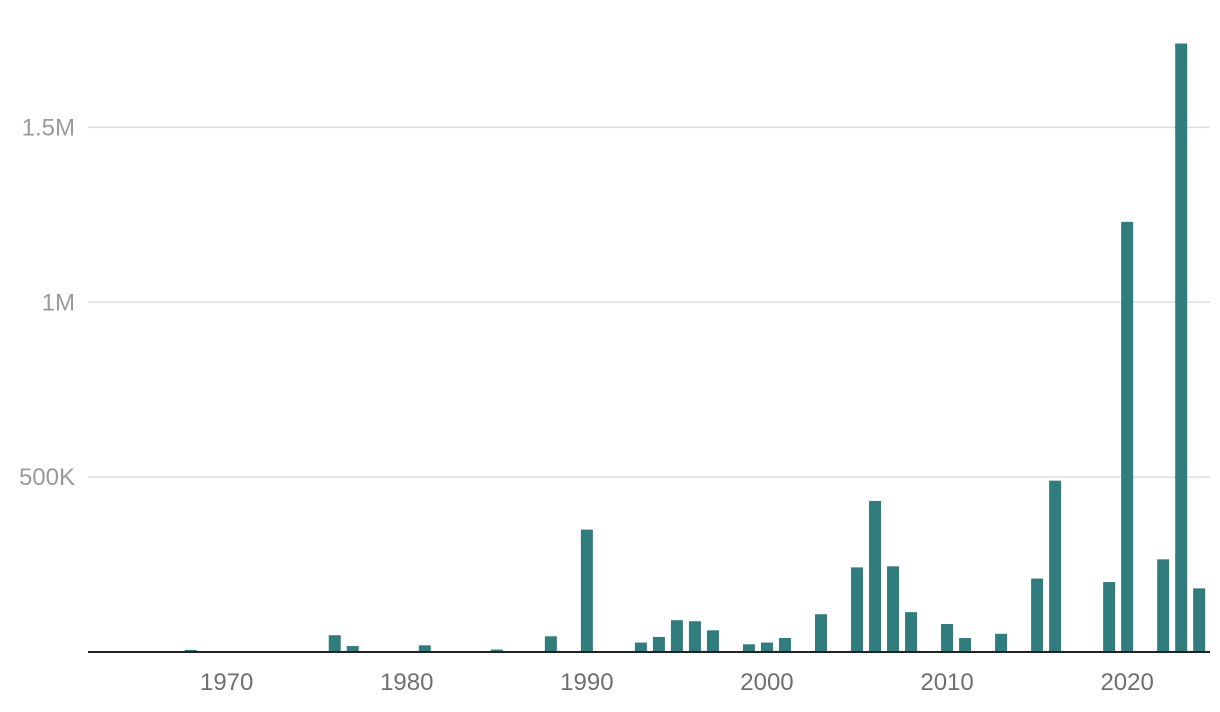 The height and width of the screenshot is (712, 1220). What do you see at coordinates (640, 647) in the screenshot?
I see `bar-1993` at bounding box center [640, 647].